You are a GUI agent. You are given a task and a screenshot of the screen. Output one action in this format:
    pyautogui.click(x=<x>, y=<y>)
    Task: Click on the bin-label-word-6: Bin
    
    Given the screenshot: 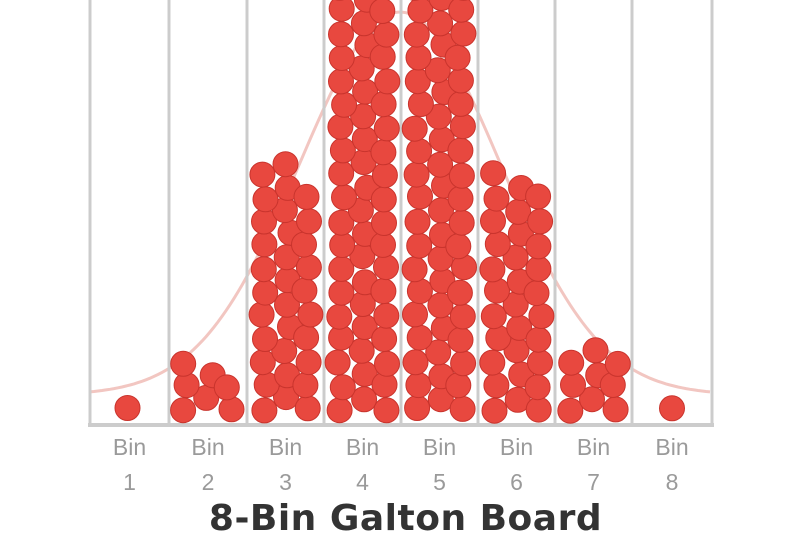 What is the action you would take?
    pyautogui.click(x=516, y=447)
    